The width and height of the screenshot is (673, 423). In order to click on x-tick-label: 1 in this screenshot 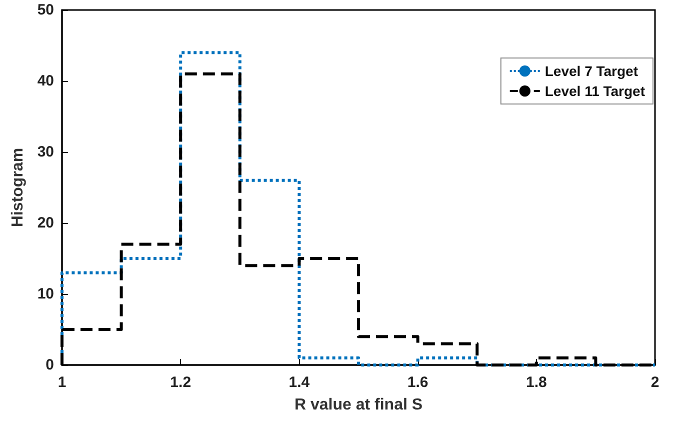, I will do `click(62, 382)`.